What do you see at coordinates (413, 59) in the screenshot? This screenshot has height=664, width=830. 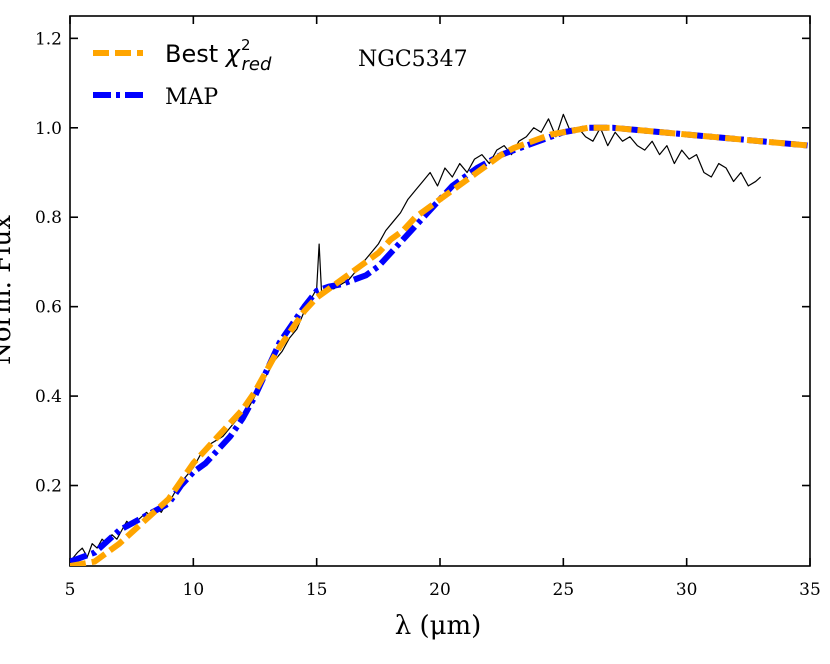 I see `galaxy-name-annotation: NGC5347` at bounding box center [413, 59].